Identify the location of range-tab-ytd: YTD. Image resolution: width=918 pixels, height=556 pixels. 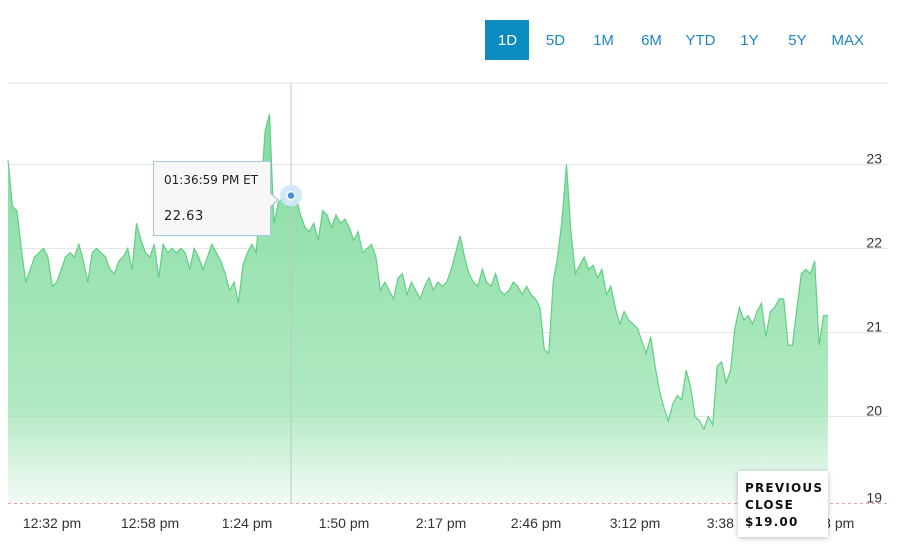
(700, 40).